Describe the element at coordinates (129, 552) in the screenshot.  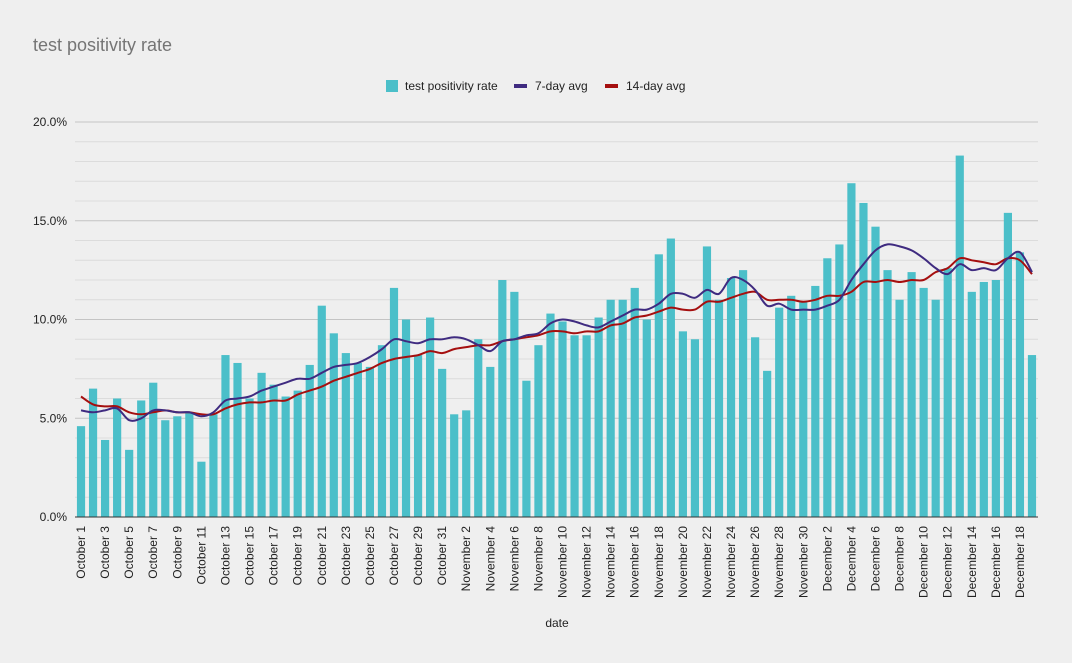
I see `x-tick-label: October 5` at that location.